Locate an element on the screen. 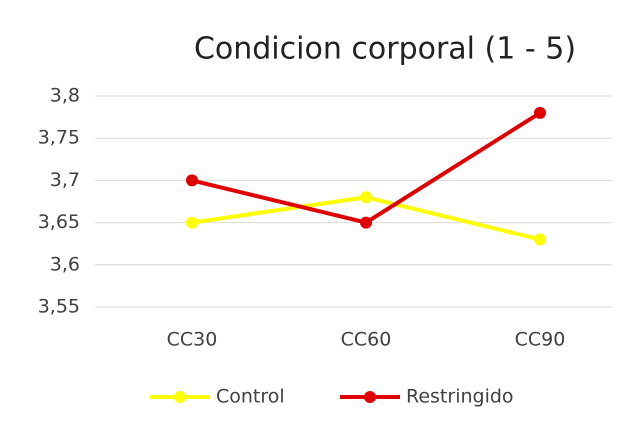 The width and height of the screenshot is (628, 425). y-tick-label: 3,75 is located at coordinates (59, 138).